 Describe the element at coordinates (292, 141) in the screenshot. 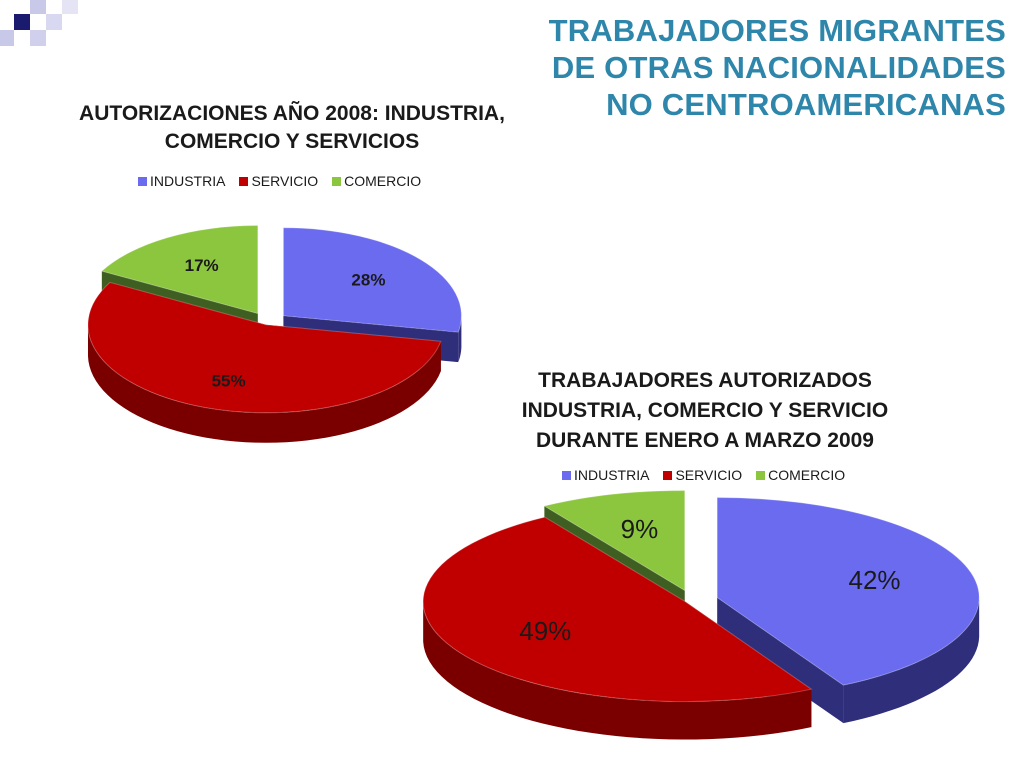

I see `chart-2008-title-line-2: COMERCIO Y SERVICIOS` at that location.